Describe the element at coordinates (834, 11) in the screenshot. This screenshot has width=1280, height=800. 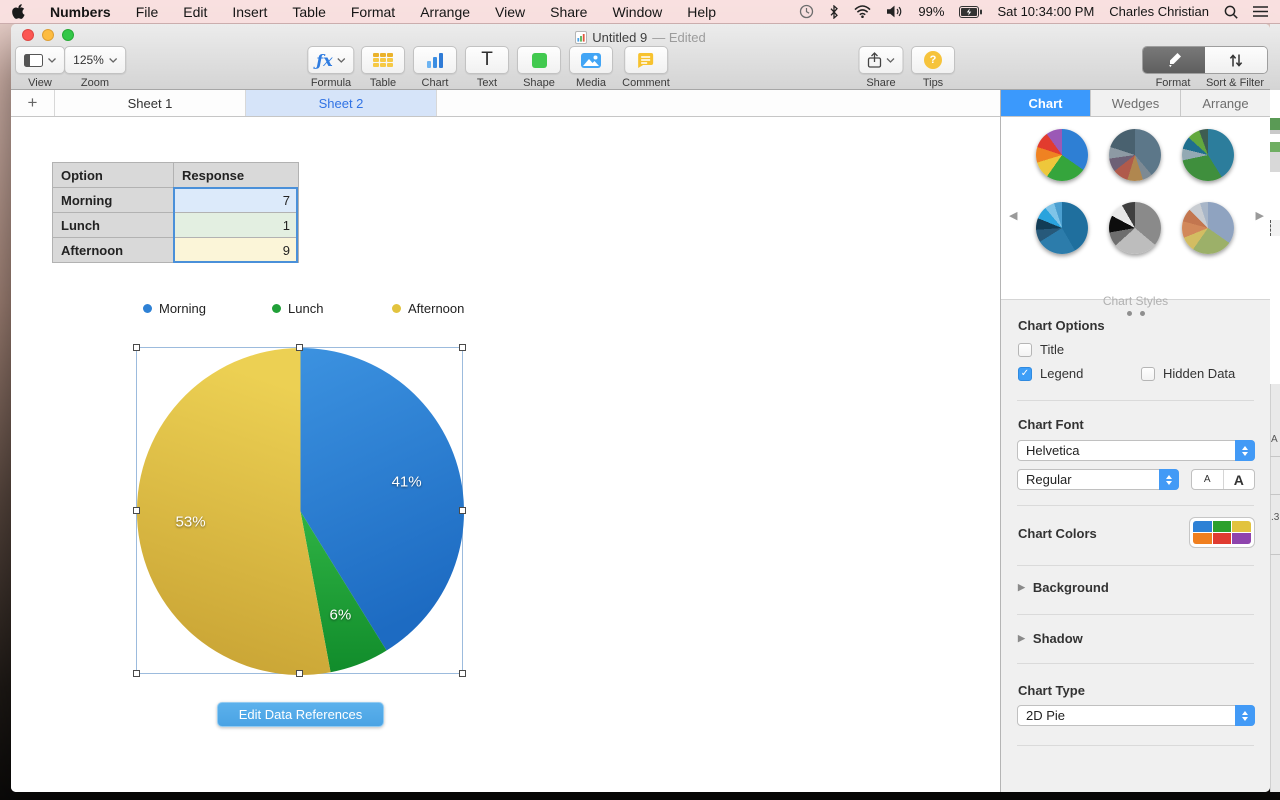
I see `bluetooth-icon` at that location.